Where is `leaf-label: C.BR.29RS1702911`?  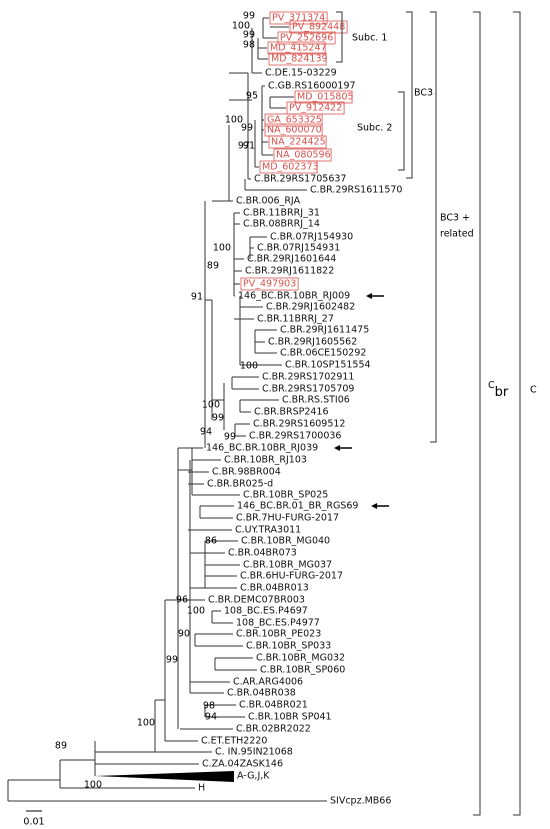
leaf-label: C.BR.29RS1702911 is located at coordinates (308, 377).